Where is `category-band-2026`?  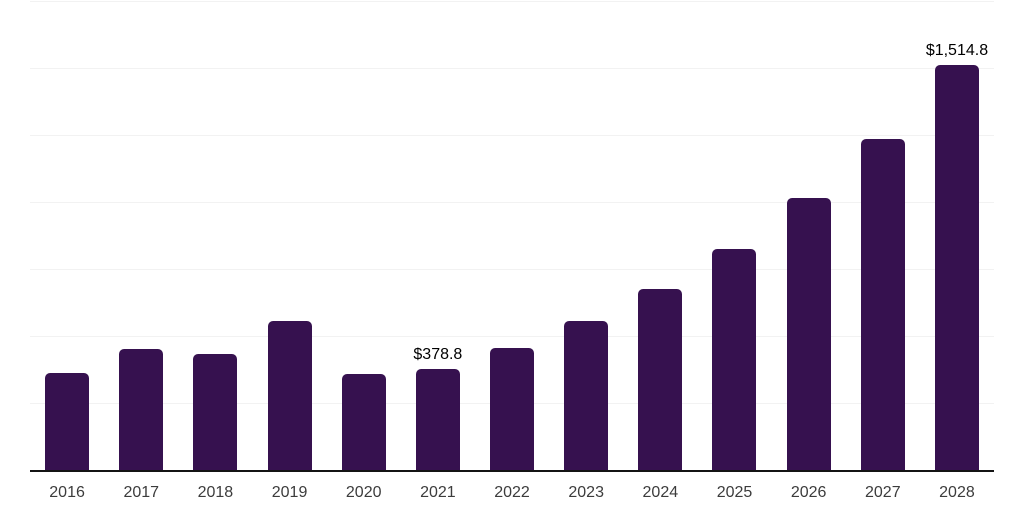 category-band-2026 is located at coordinates (809, 236).